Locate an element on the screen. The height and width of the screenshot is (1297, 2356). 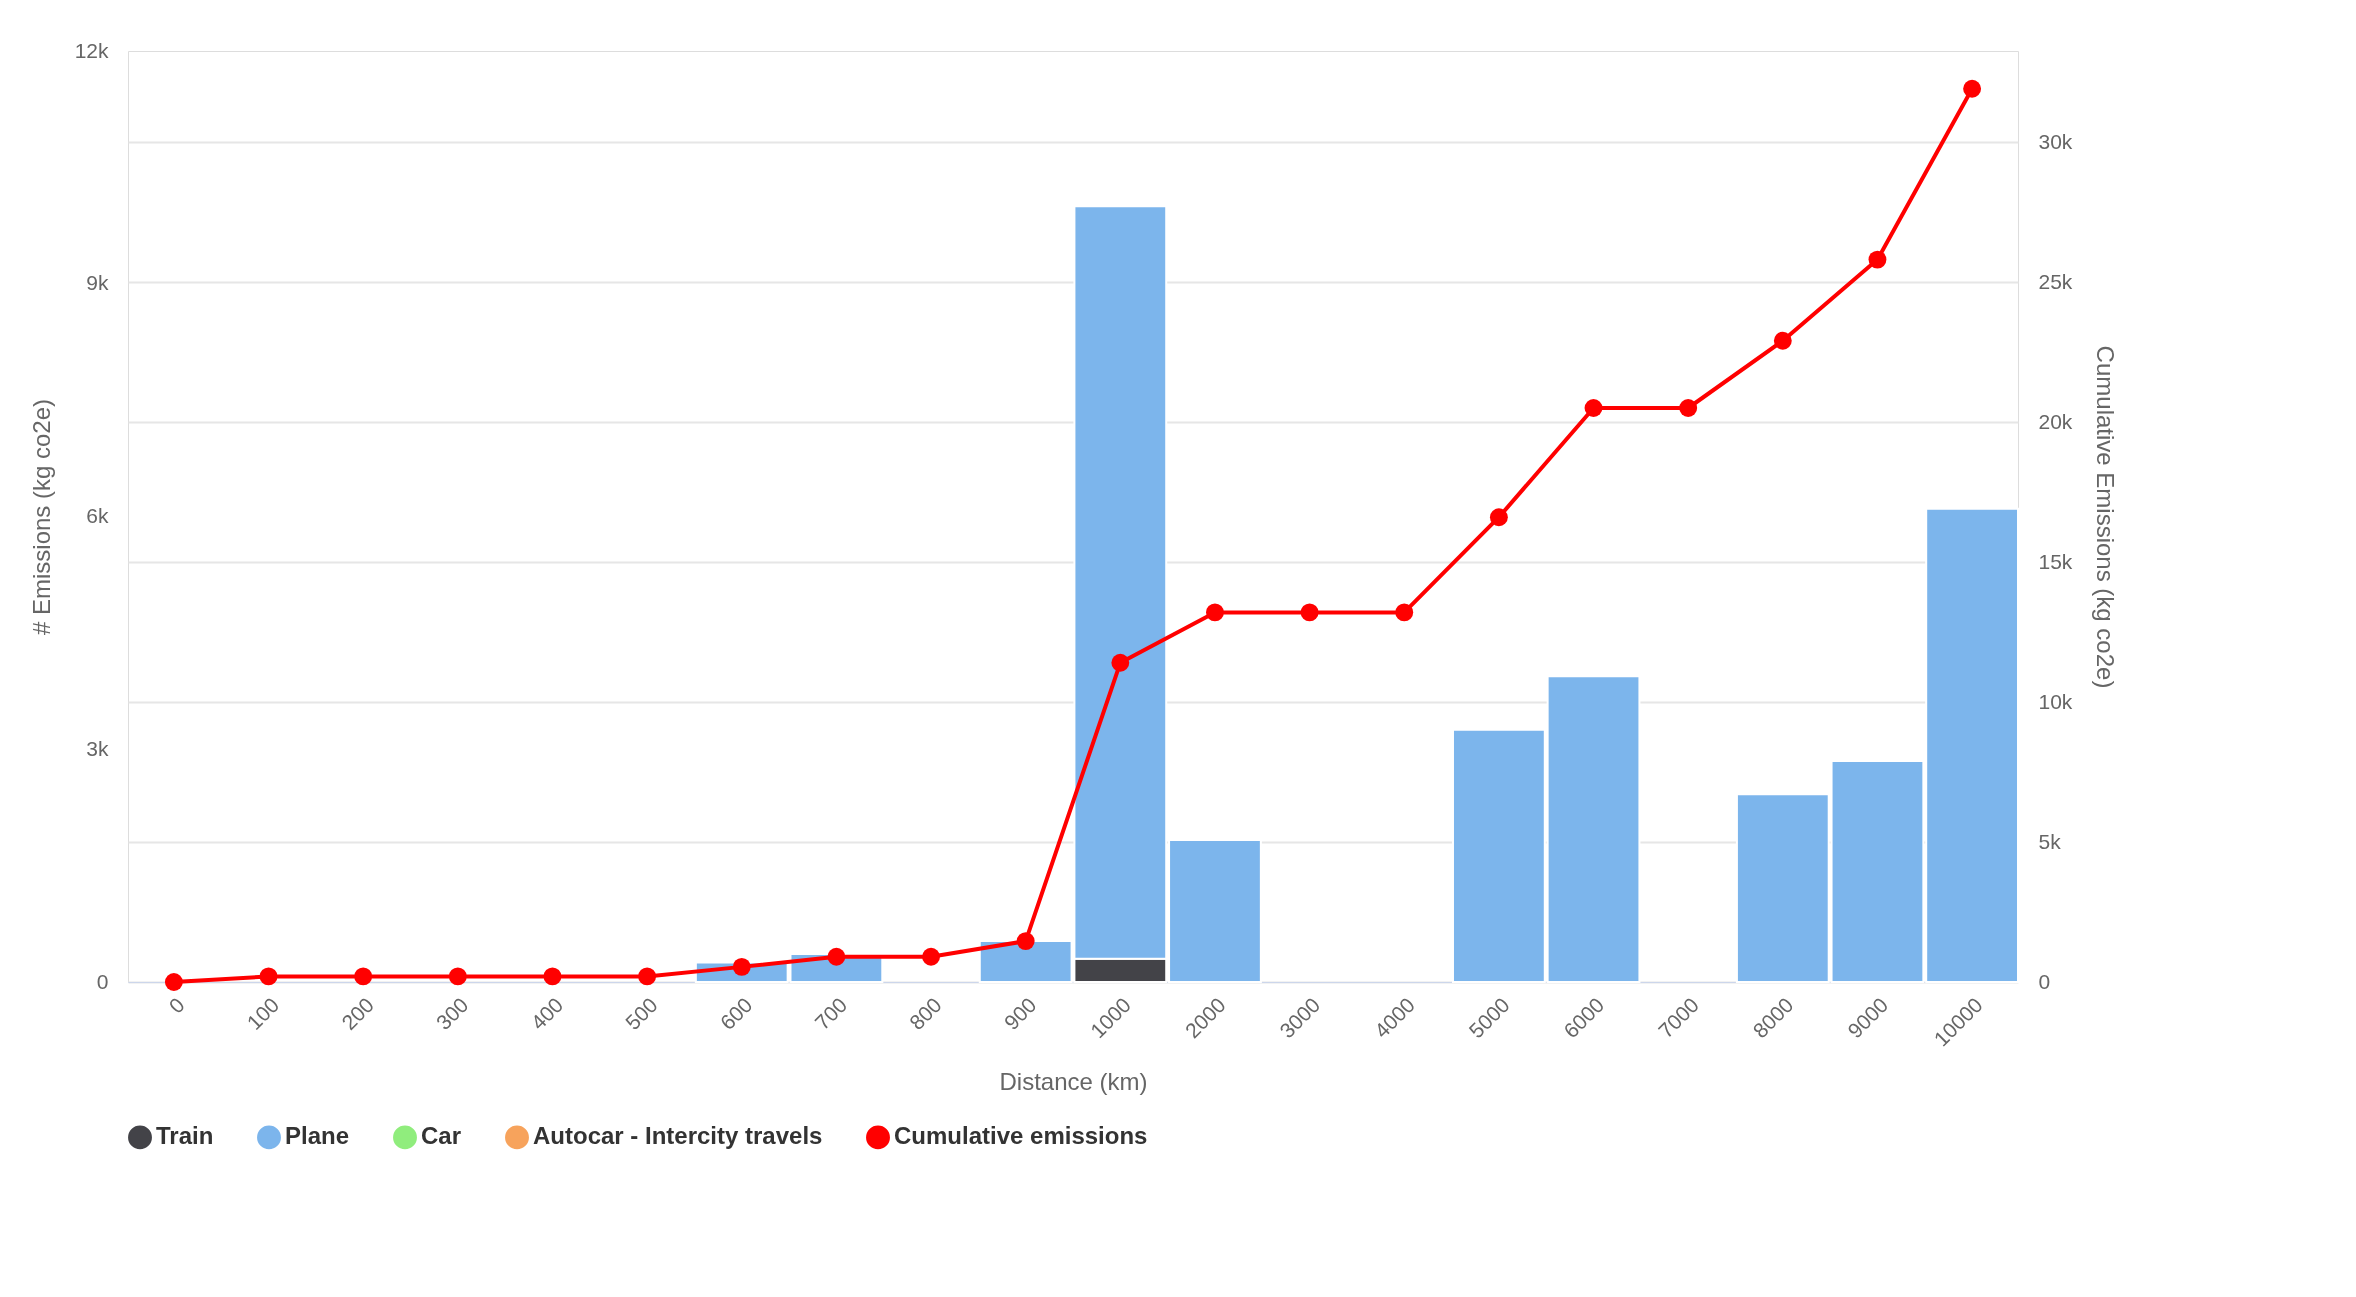
y-tick-label: 6k is located at coordinates (97, 515).